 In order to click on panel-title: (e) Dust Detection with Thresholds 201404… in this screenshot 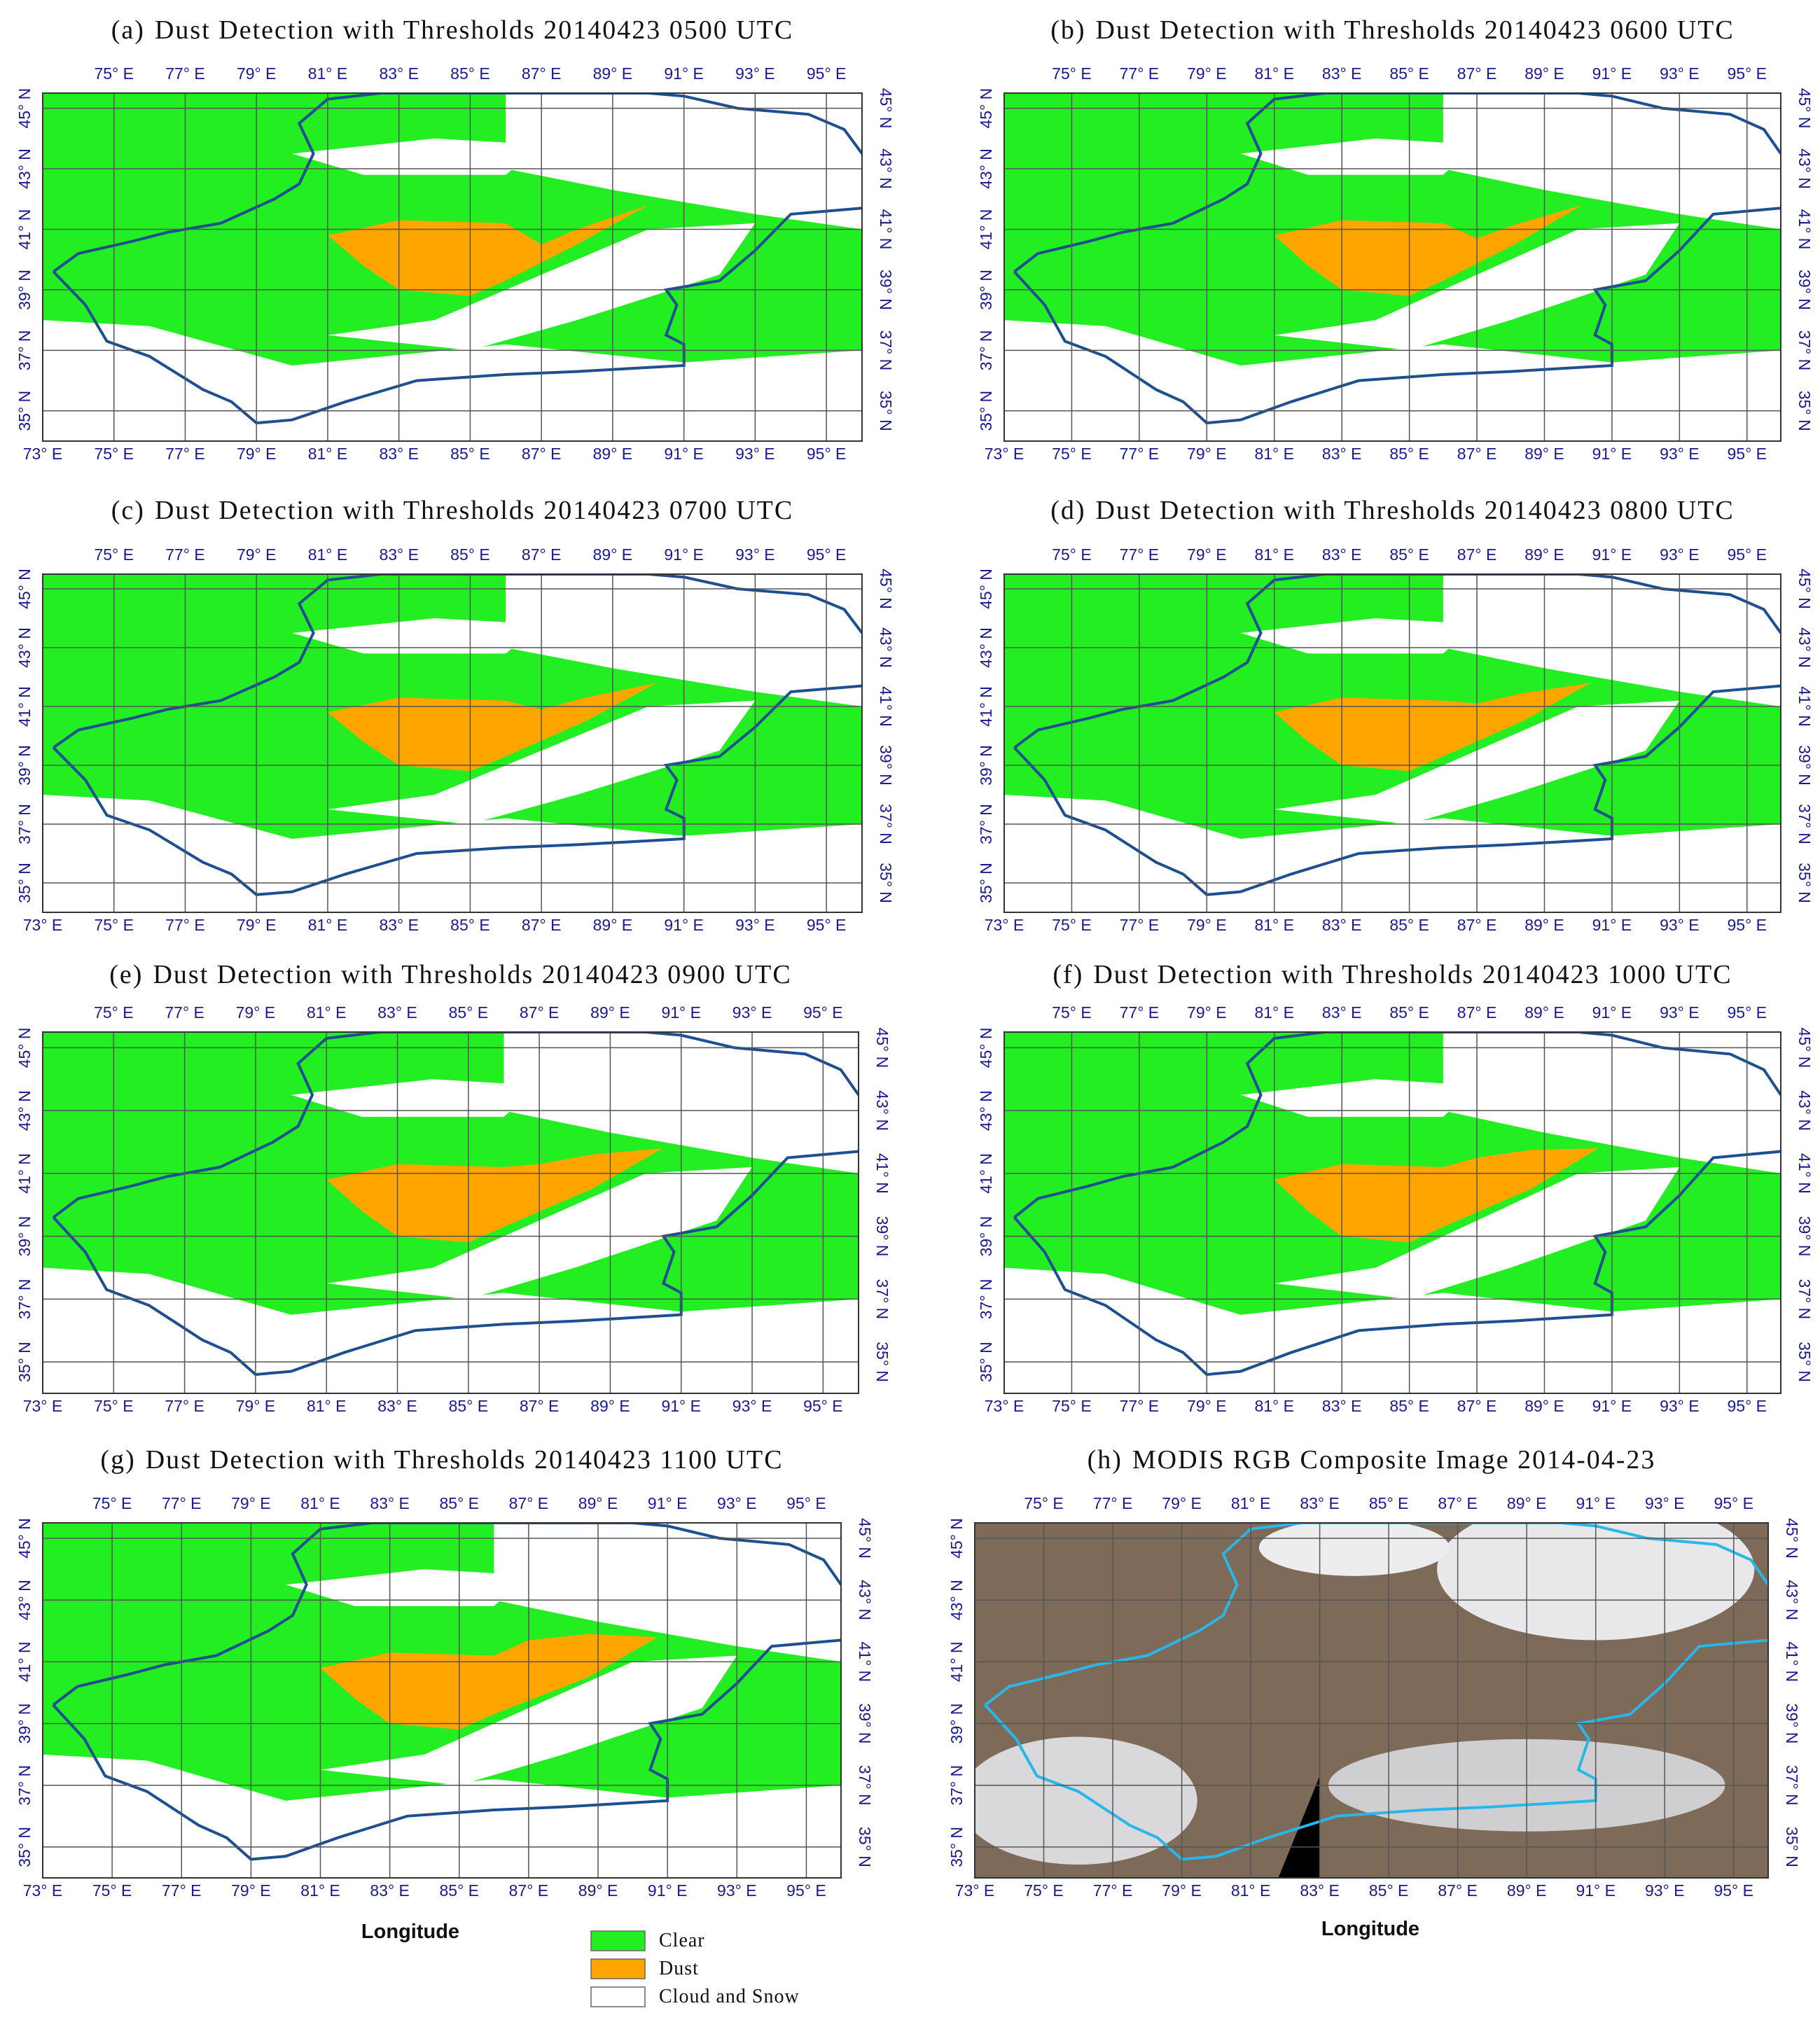, I will do `click(450, 974)`.